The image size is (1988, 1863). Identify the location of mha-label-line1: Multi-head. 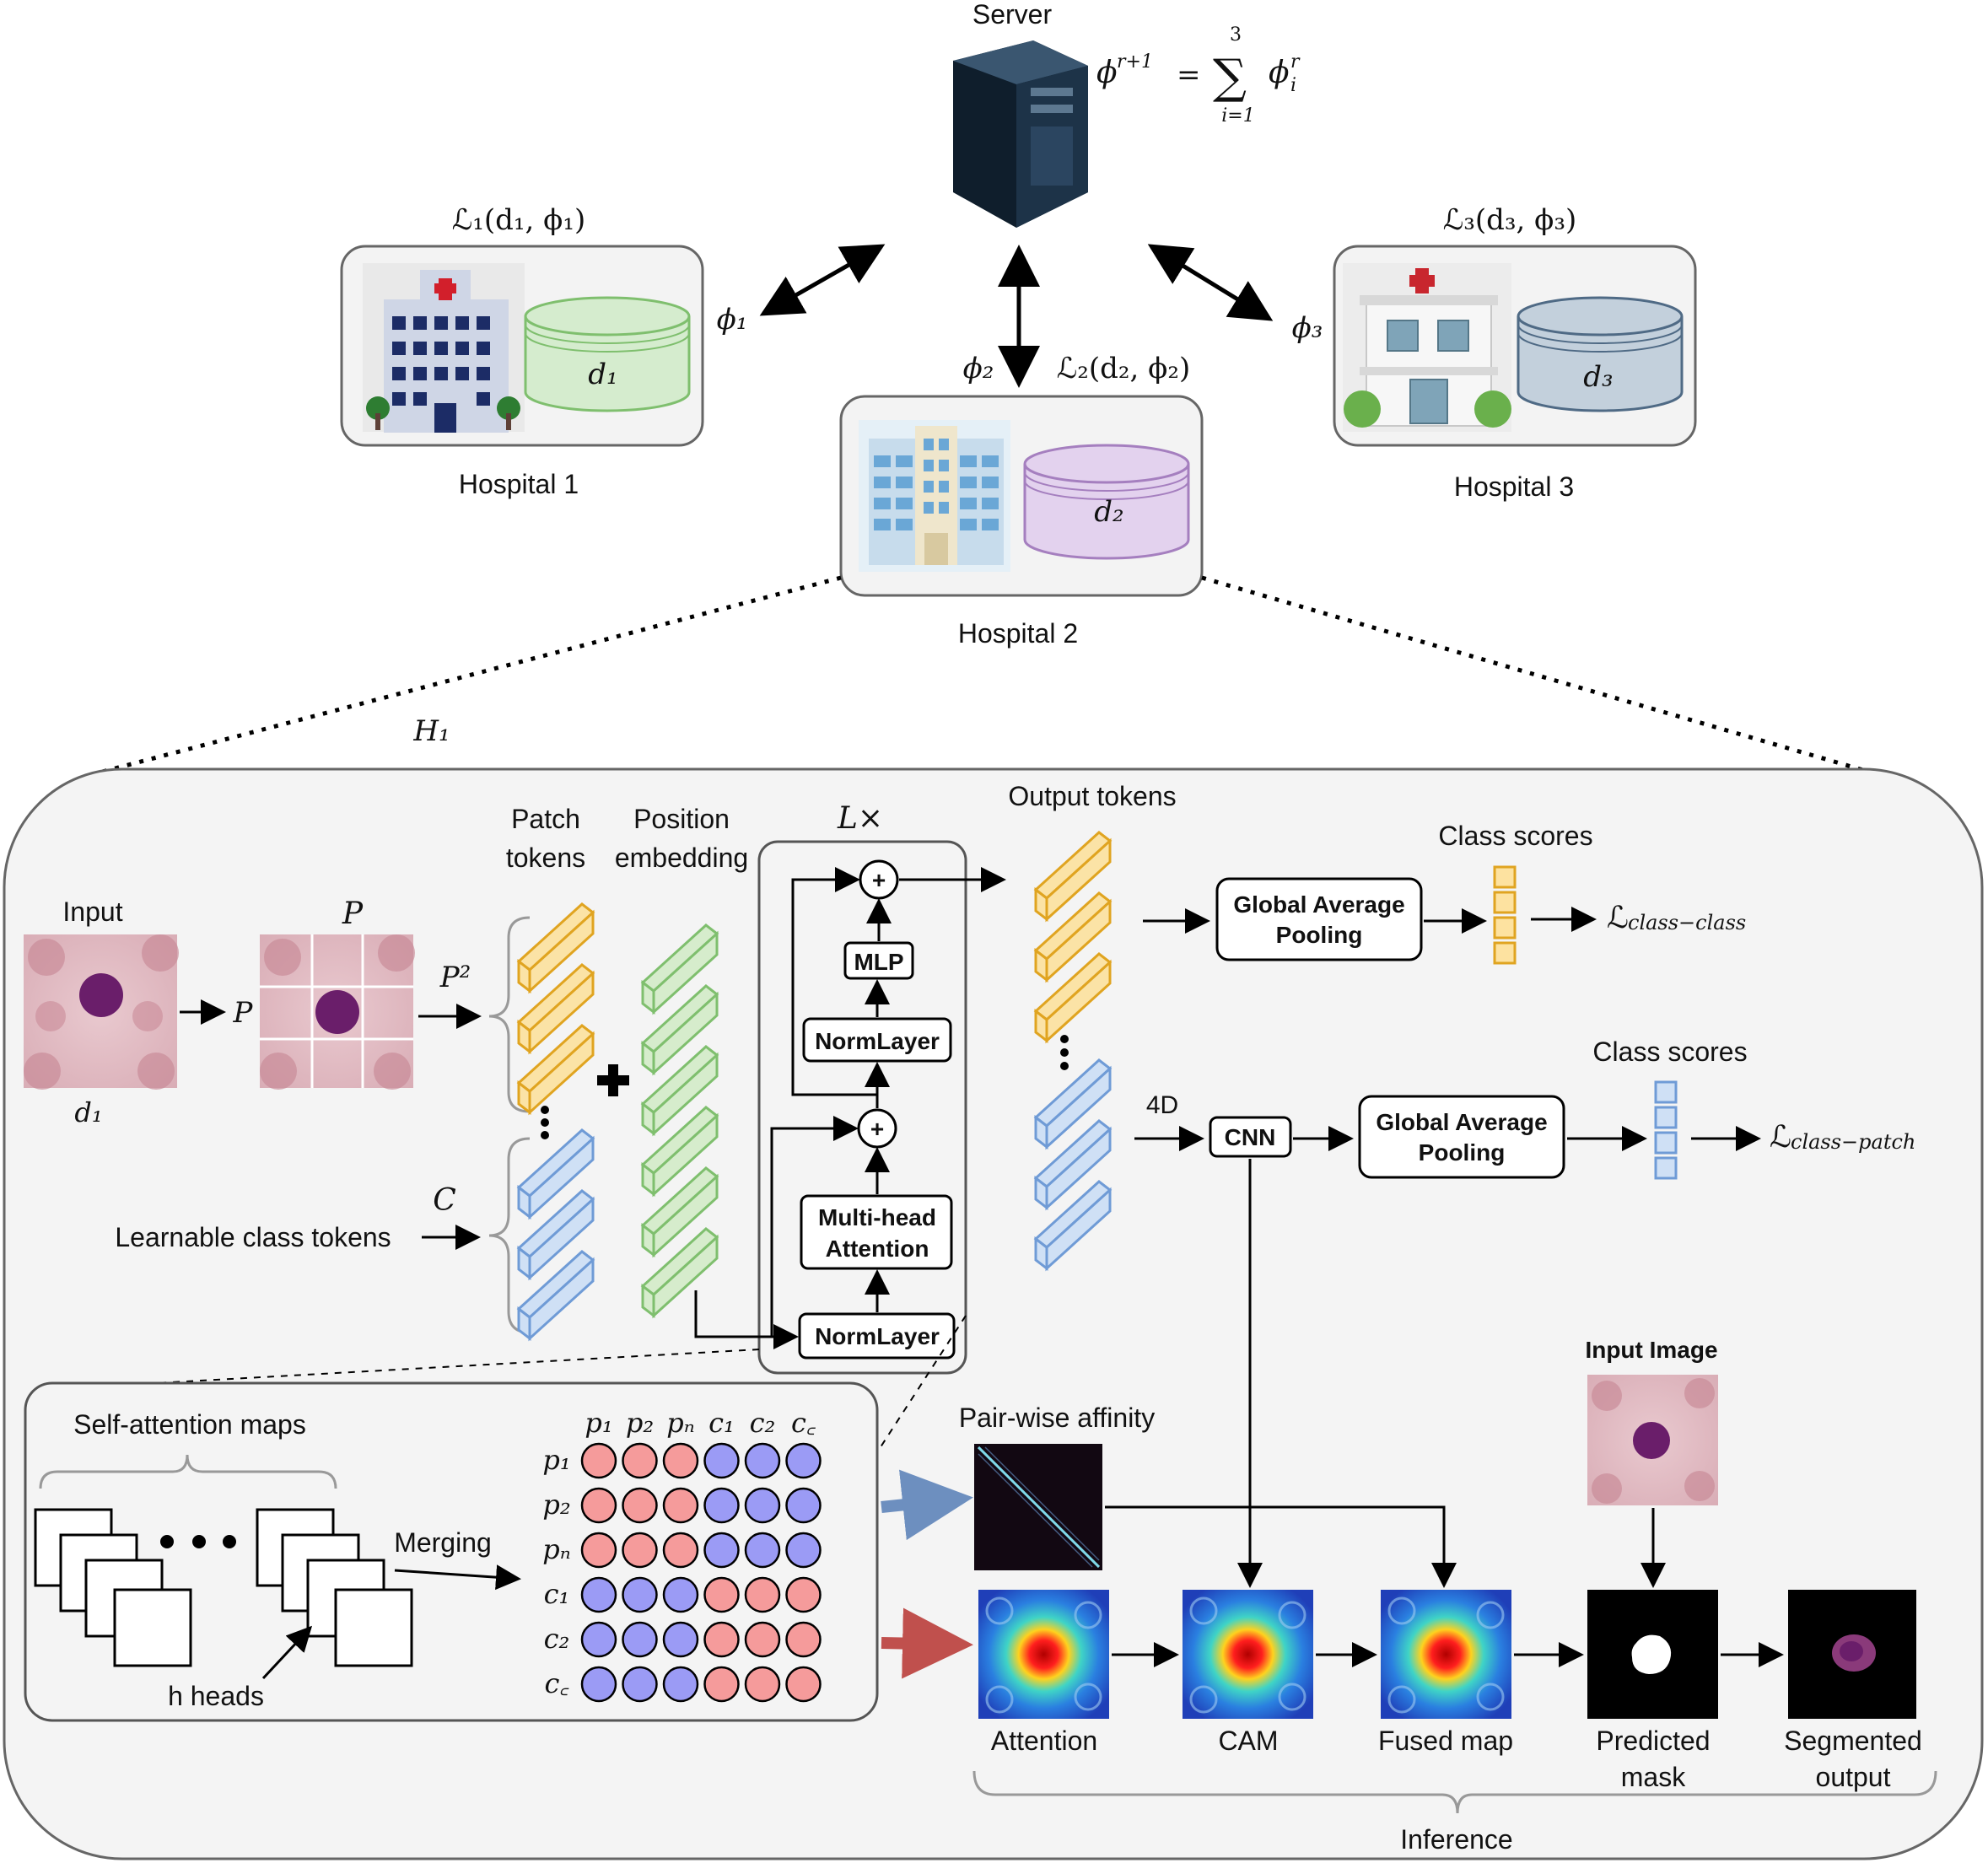
(877, 1217).